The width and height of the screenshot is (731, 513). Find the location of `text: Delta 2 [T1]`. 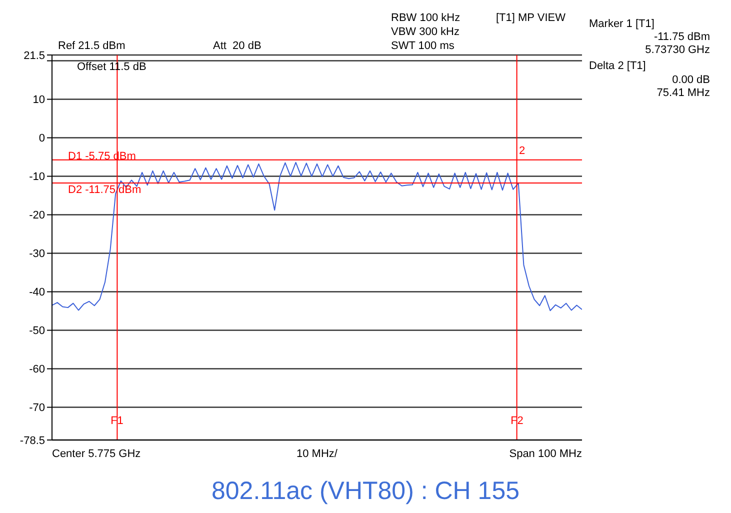

text: Delta 2 [T1] is located at coordinates (617, 66).